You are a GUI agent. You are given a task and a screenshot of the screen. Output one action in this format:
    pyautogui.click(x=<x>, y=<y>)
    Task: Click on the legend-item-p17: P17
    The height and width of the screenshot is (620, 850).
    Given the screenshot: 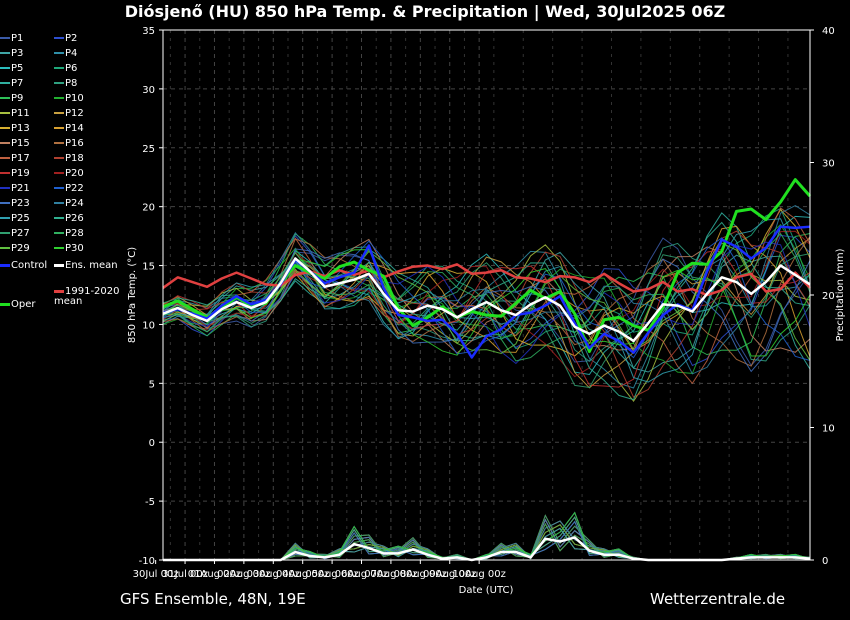 What is the action you would take?
    pyautogui.click(x=15, y=159)
    